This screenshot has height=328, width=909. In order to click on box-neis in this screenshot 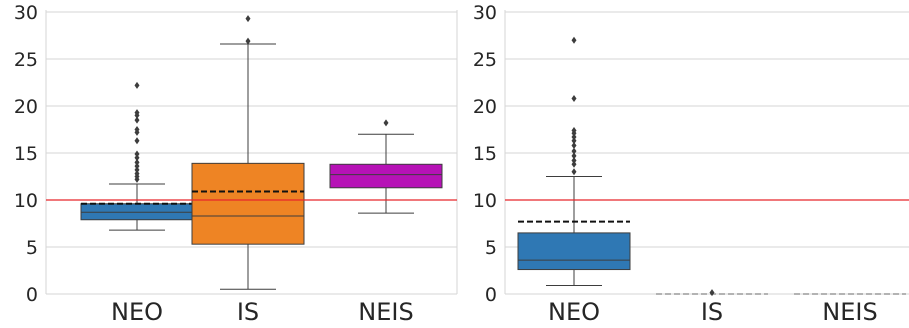, I will do `click(386, 176)`.